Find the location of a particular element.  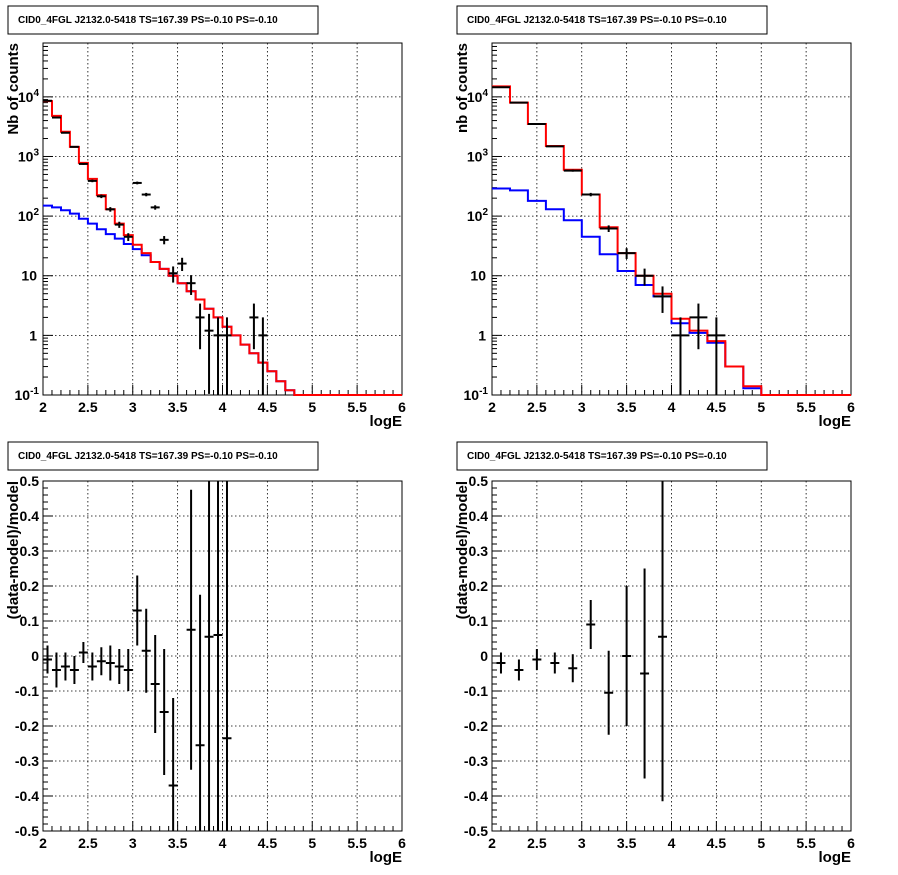

y-tick-label: 0.3 is located at coordinates (30, 551).